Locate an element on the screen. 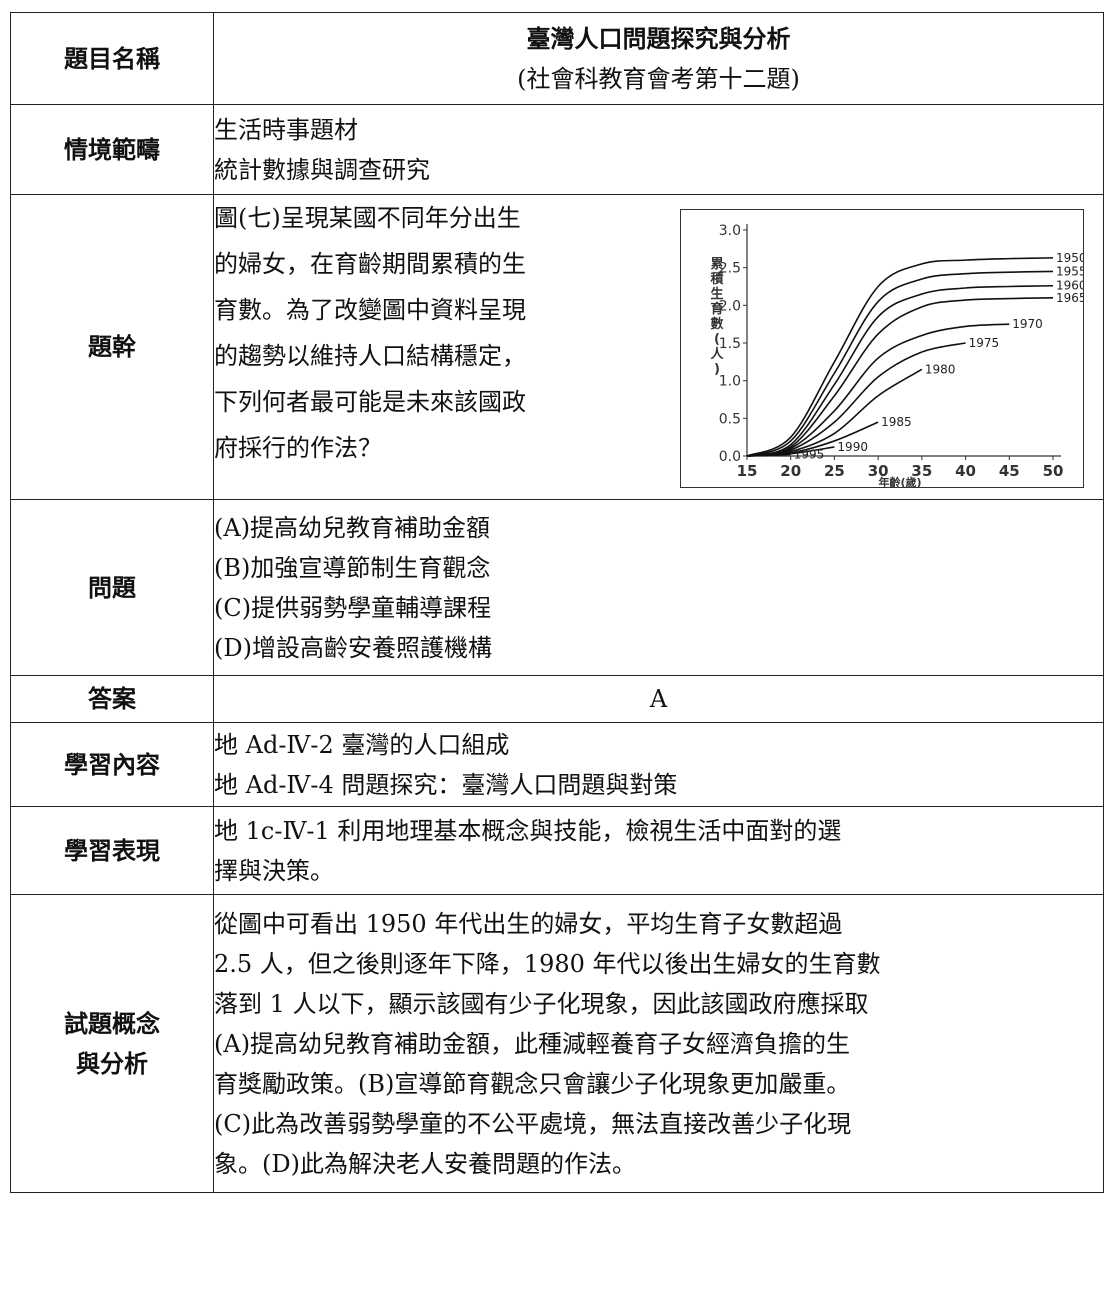 This screenshot has height=1312, width=1106. context-cell: 生活時事題材 統計數據與調查研究 is located at coordinates (659, 150).